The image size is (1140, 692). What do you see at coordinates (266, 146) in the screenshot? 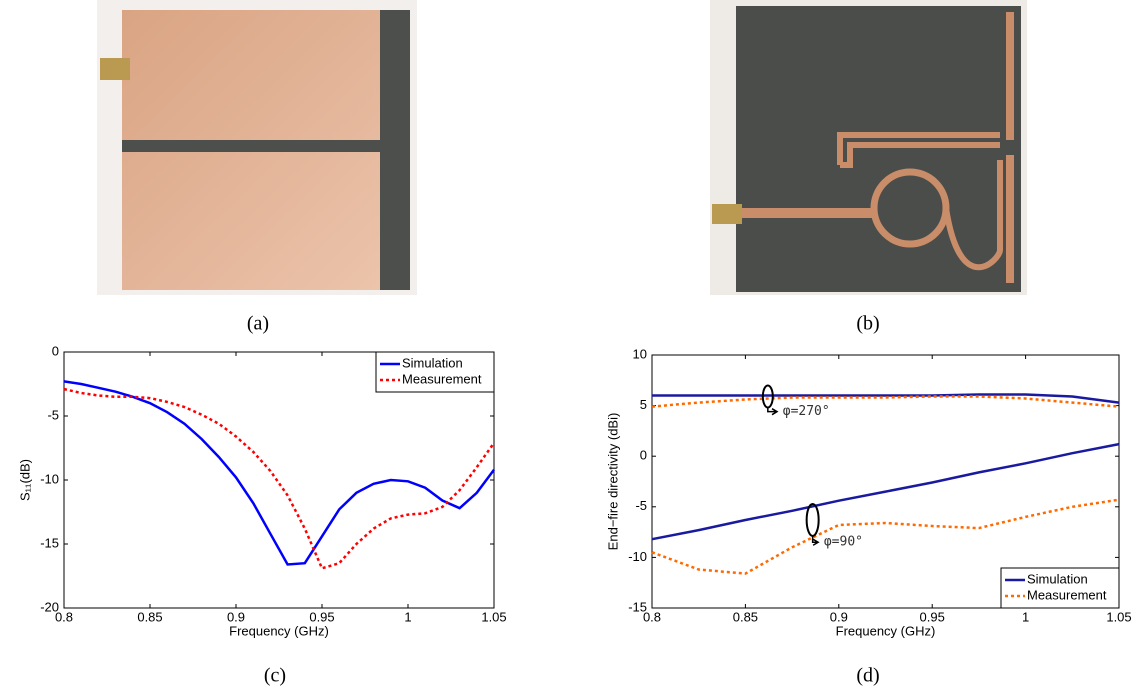
I see `slot-line` at bounding box center [266, 146].